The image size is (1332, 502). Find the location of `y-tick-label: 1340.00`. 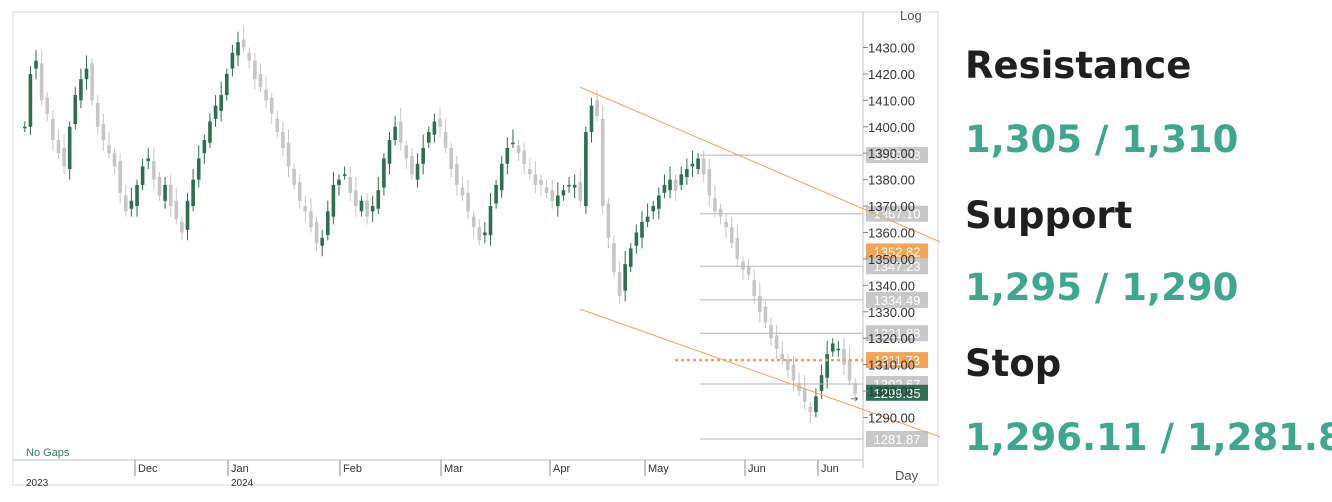

y-tick-label: 1340.00 is located at coordinates (891, 285).